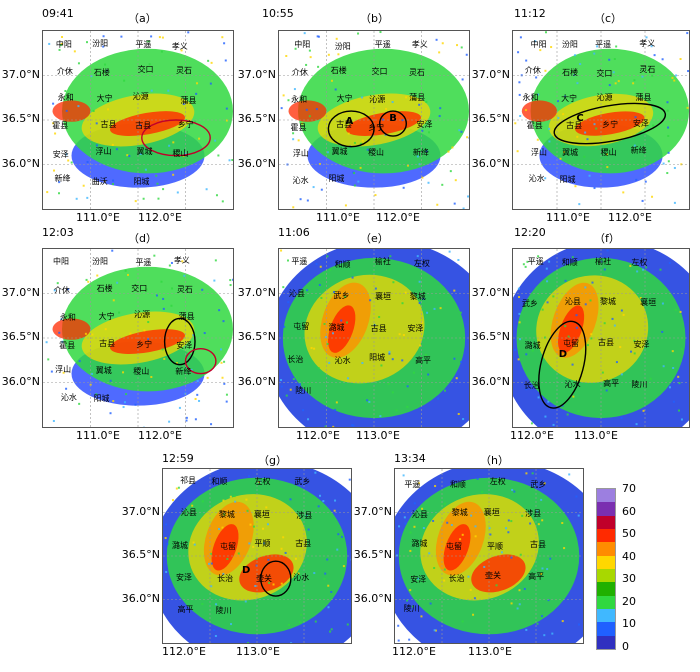 The height and width of the screenshot is (672, 700). I want to click on city-label: 榆社, so click(603, 262).